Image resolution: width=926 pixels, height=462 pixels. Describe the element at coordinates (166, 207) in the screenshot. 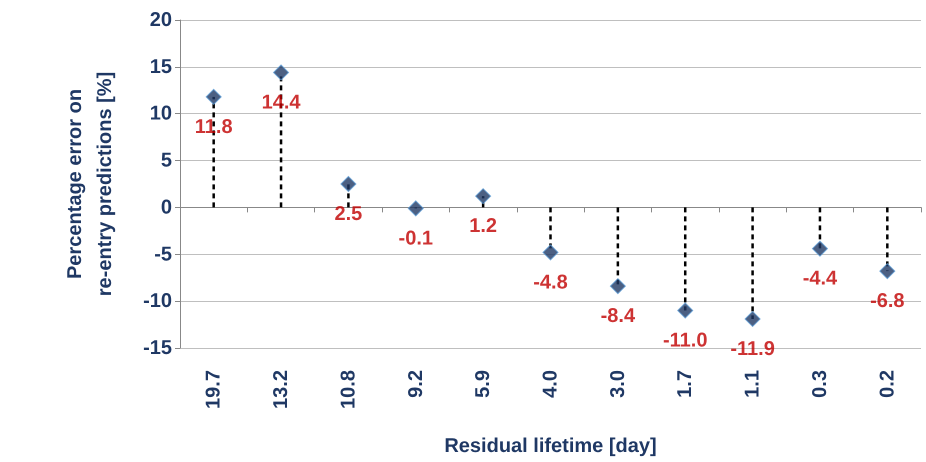

I see `y-tick-label: 0` at that location.